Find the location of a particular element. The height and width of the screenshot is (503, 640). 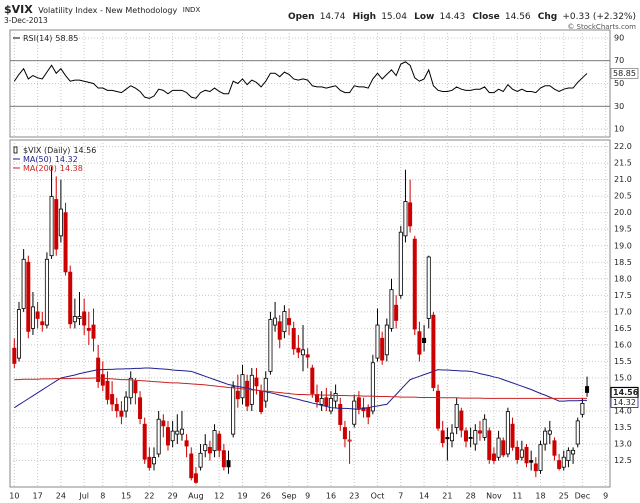

legend-value: 14.56 is located at coordinates (84, 150).